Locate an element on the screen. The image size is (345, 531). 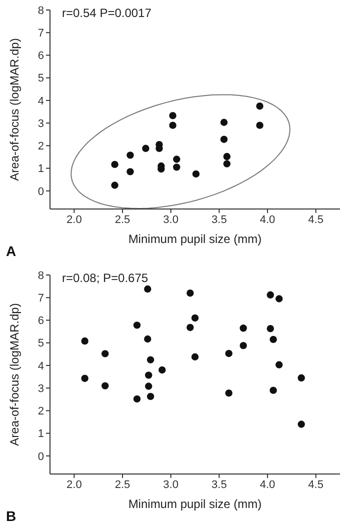
text: B is located at coordinates (11, 516).